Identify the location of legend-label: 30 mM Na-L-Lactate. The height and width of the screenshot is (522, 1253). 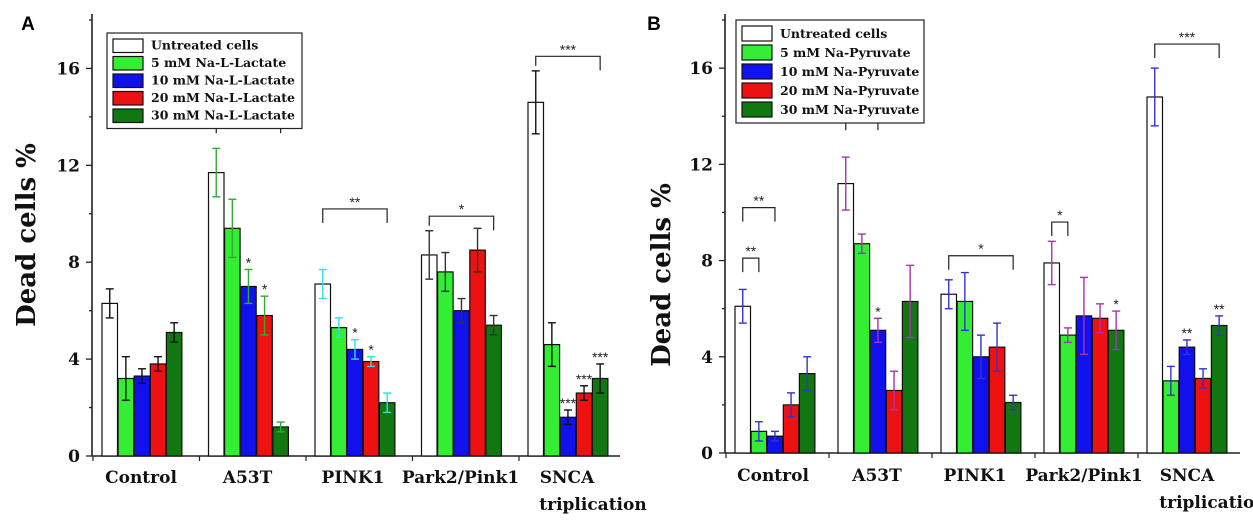
(223, 115).